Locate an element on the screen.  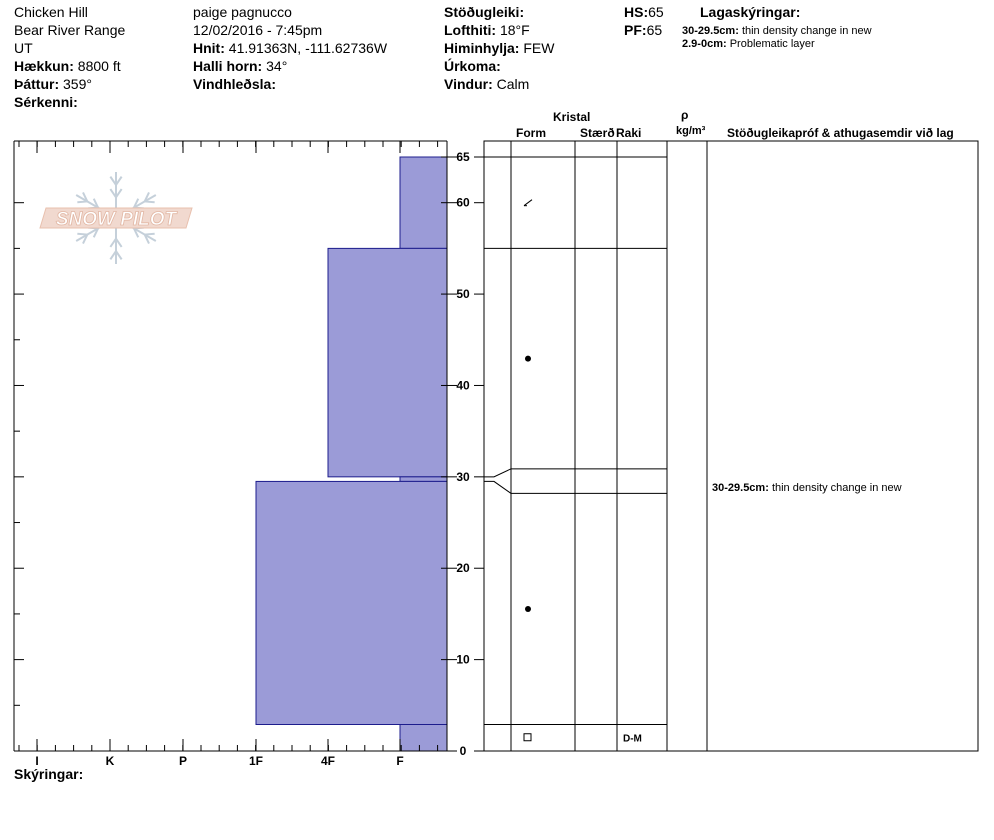
form-header: Form is located at coordinates (531, 133).